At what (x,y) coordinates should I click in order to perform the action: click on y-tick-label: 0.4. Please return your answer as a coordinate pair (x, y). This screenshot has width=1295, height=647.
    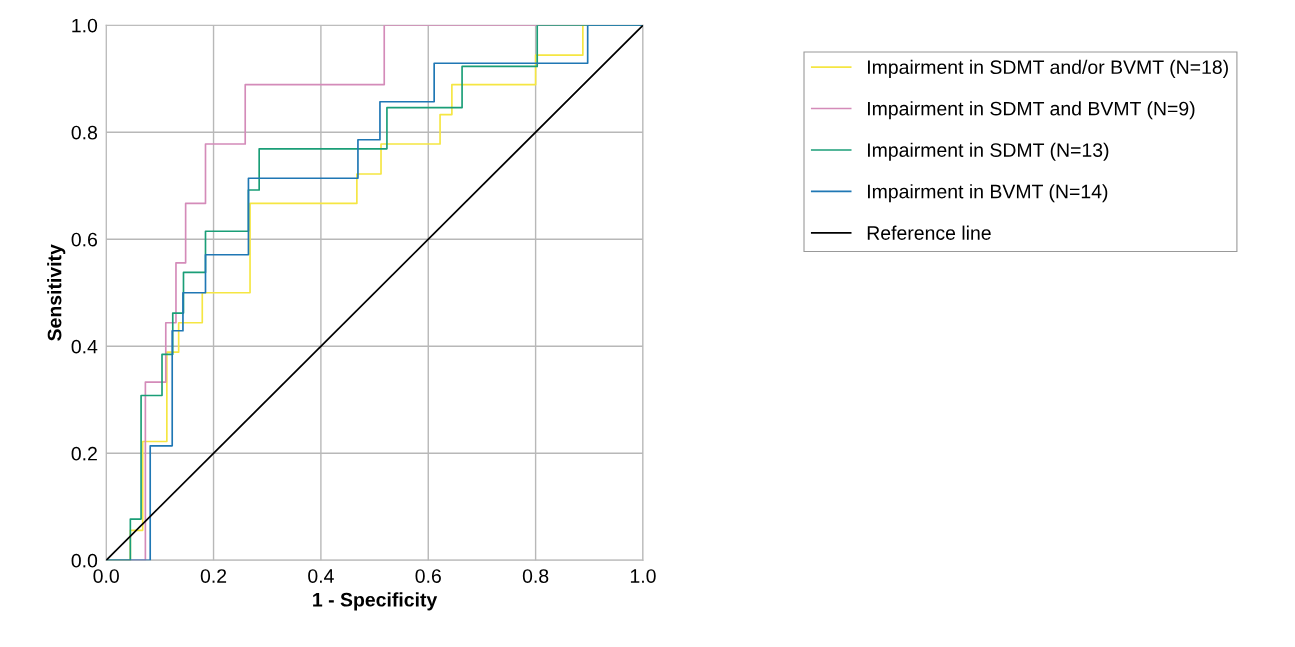
    Looking at the image, I should click on (84, 346).